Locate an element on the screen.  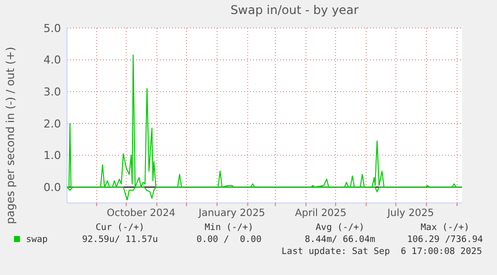
text: 92.59u/ 11.57u is located at coordinates (120, 240).